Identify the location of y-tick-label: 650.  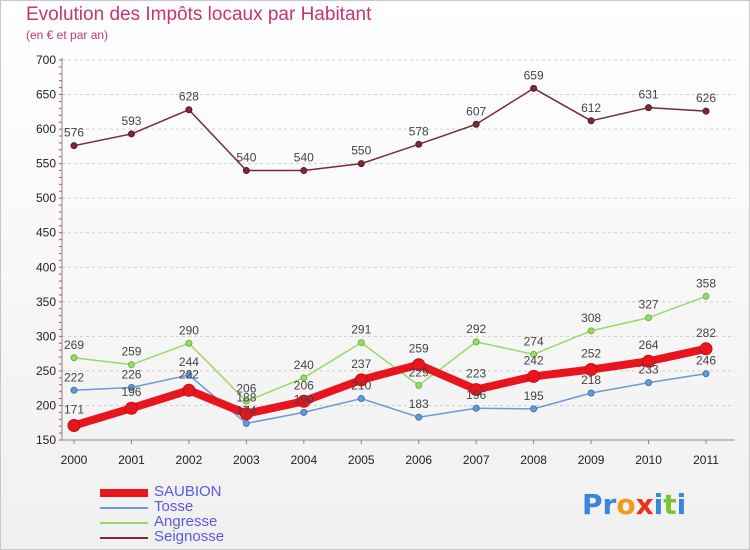
(46, 95).